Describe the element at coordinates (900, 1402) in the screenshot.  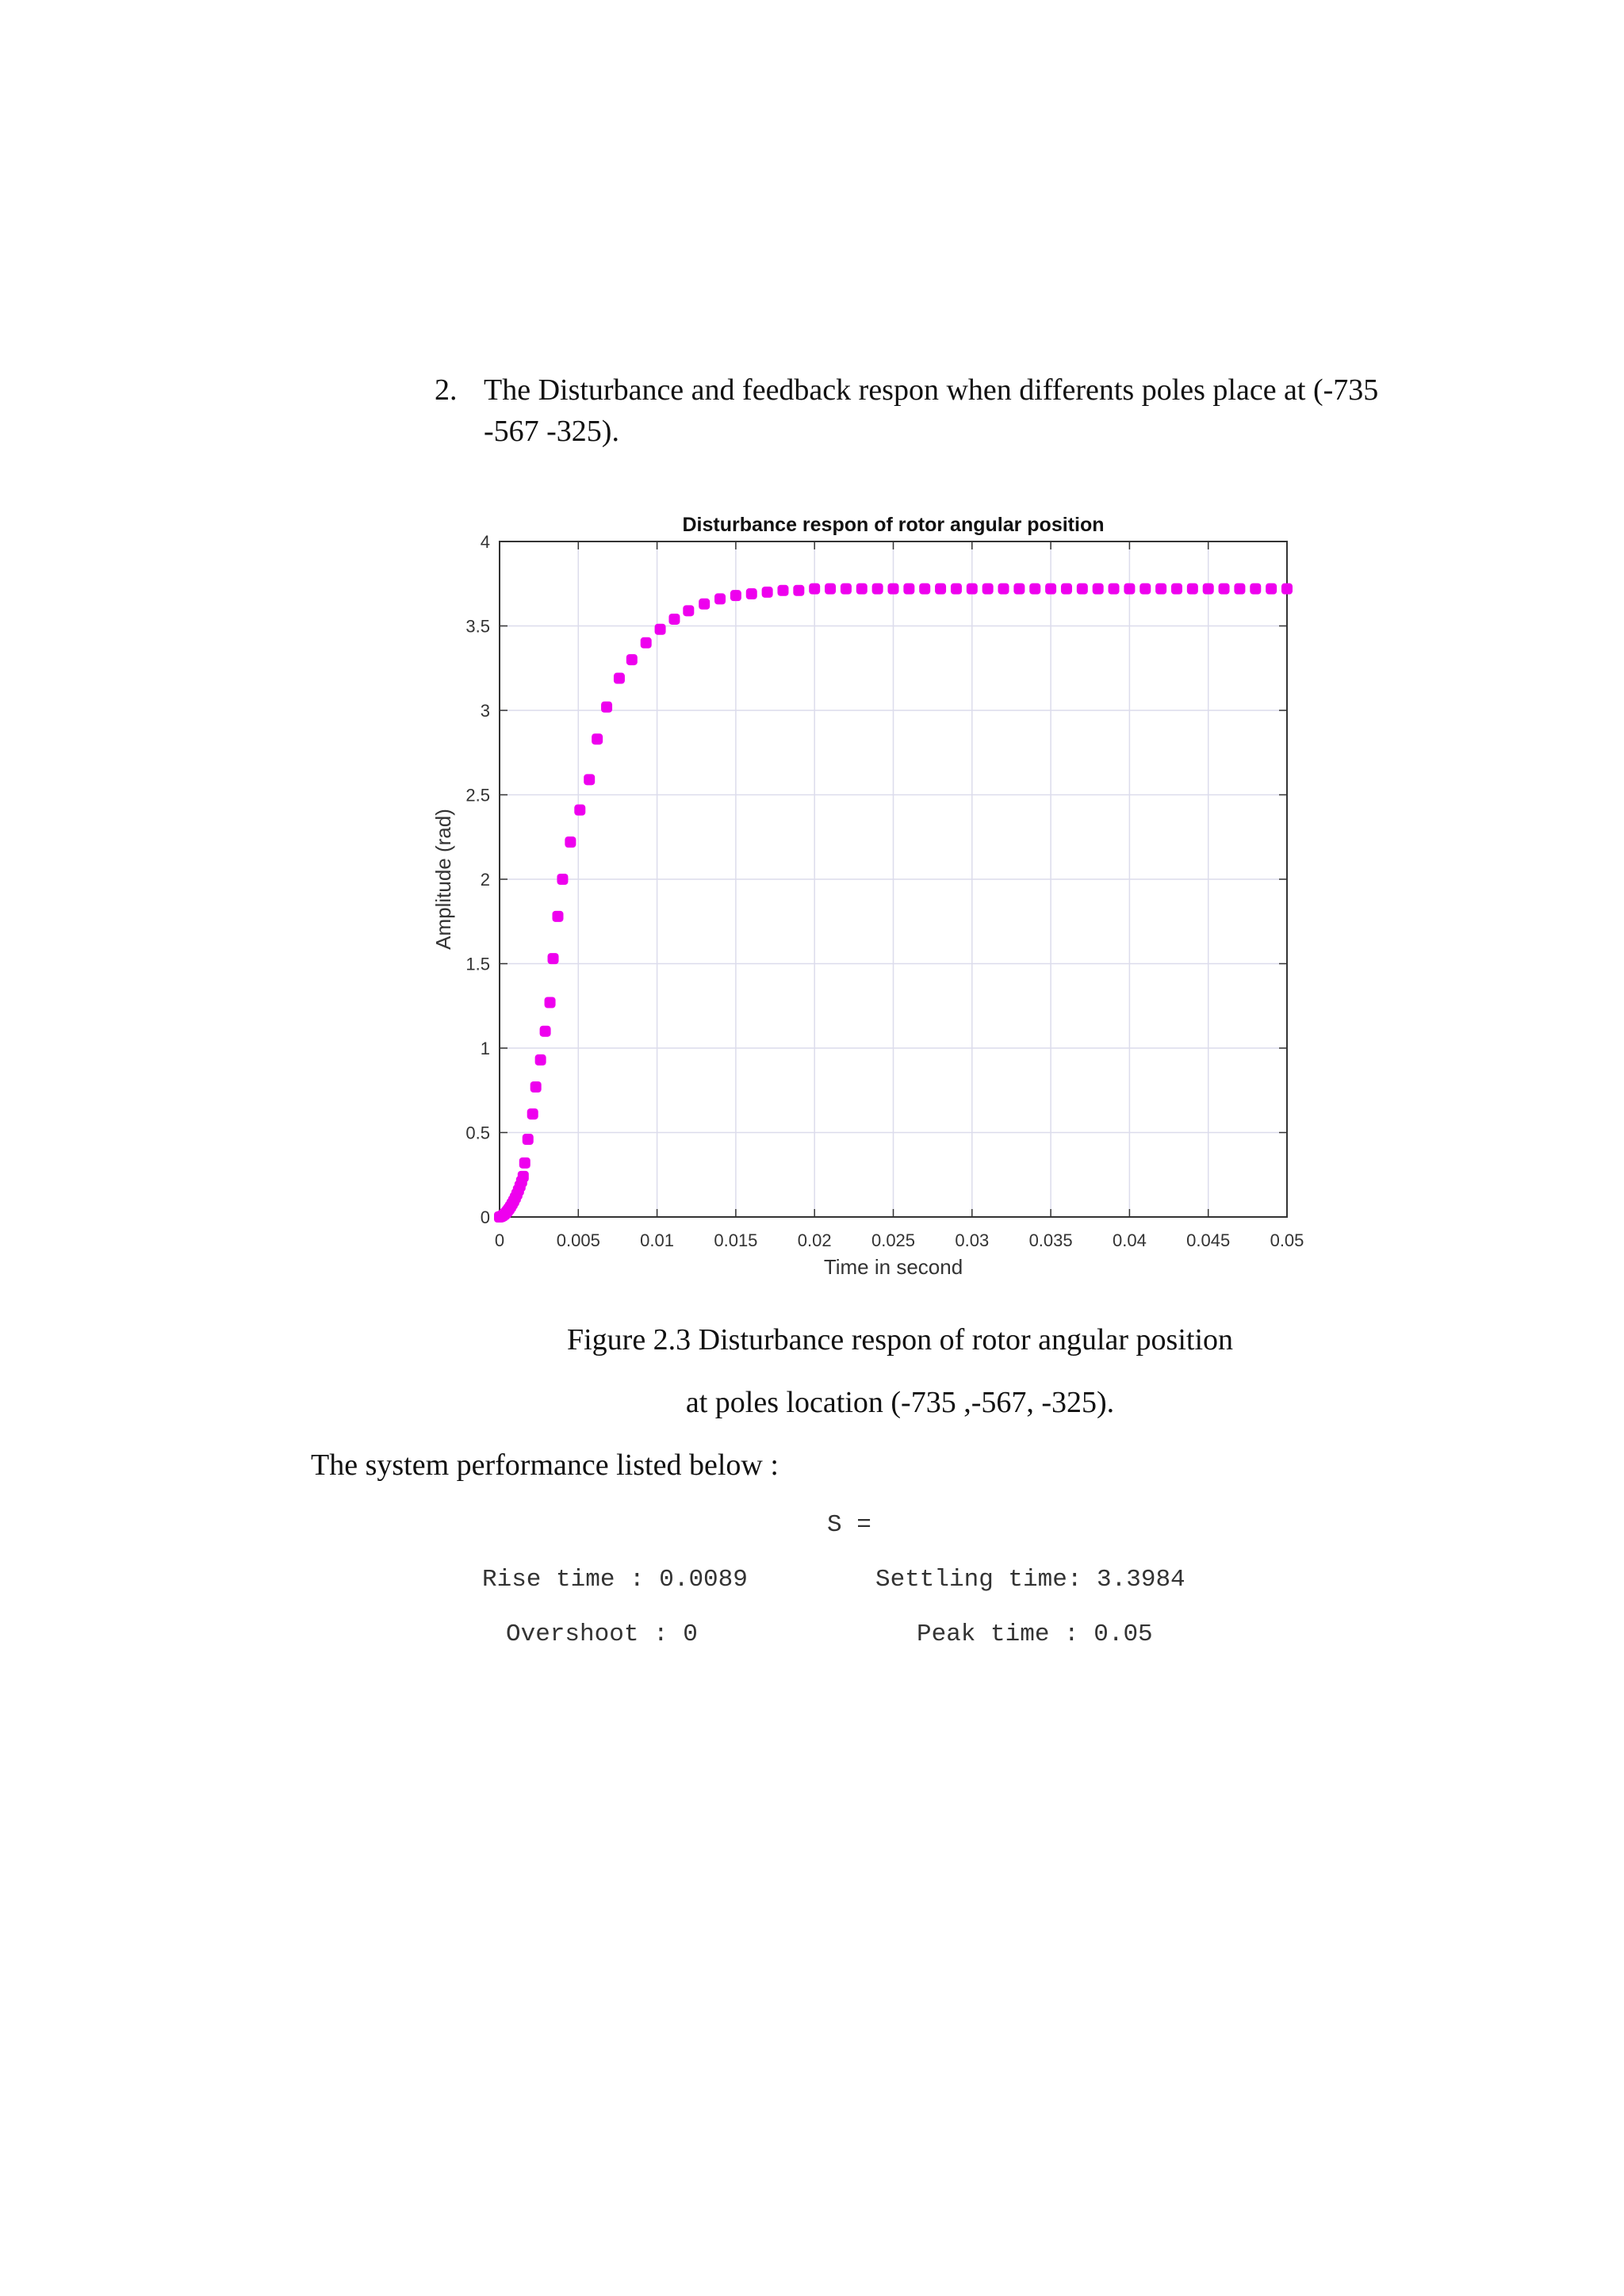
I see `figure-caption-line2: at poles location (-735 ,-567, -325).` at that location.